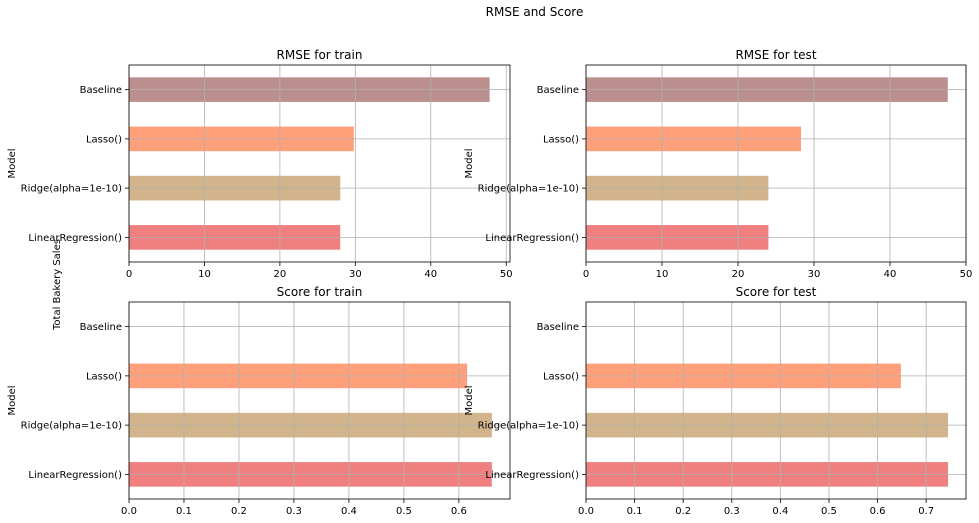 The height and width of the screenshot is (523, 979). I want to click on subplot-title: RMSE for test, so click(775, 55).